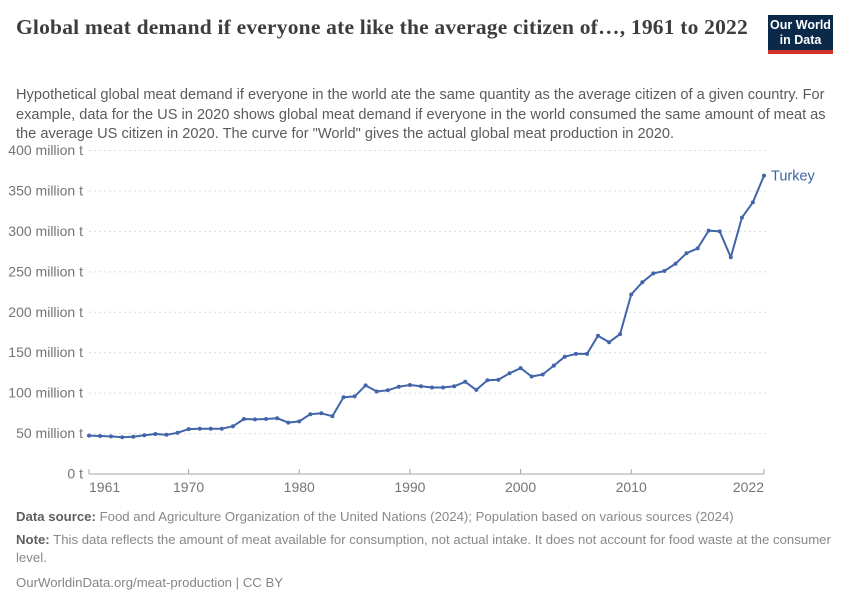  I want to click on x-tick-label: 2000, so click(520, 487).